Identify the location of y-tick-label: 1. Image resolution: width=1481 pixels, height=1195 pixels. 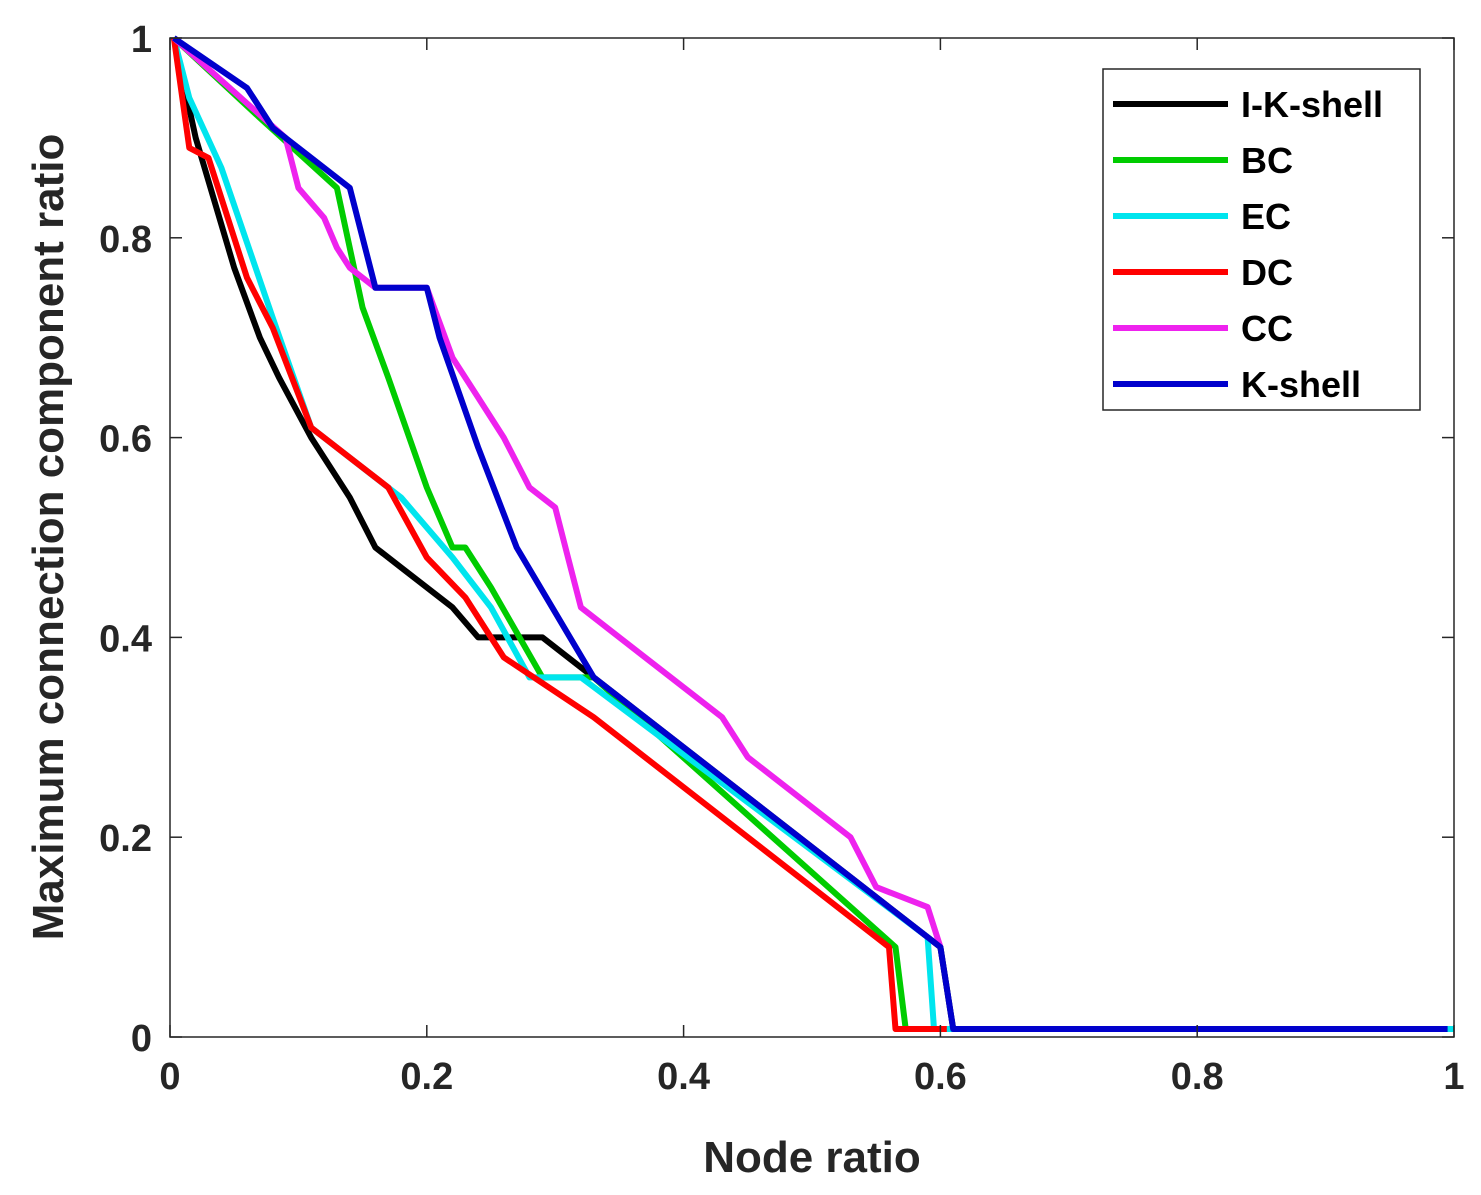
(141, 40).